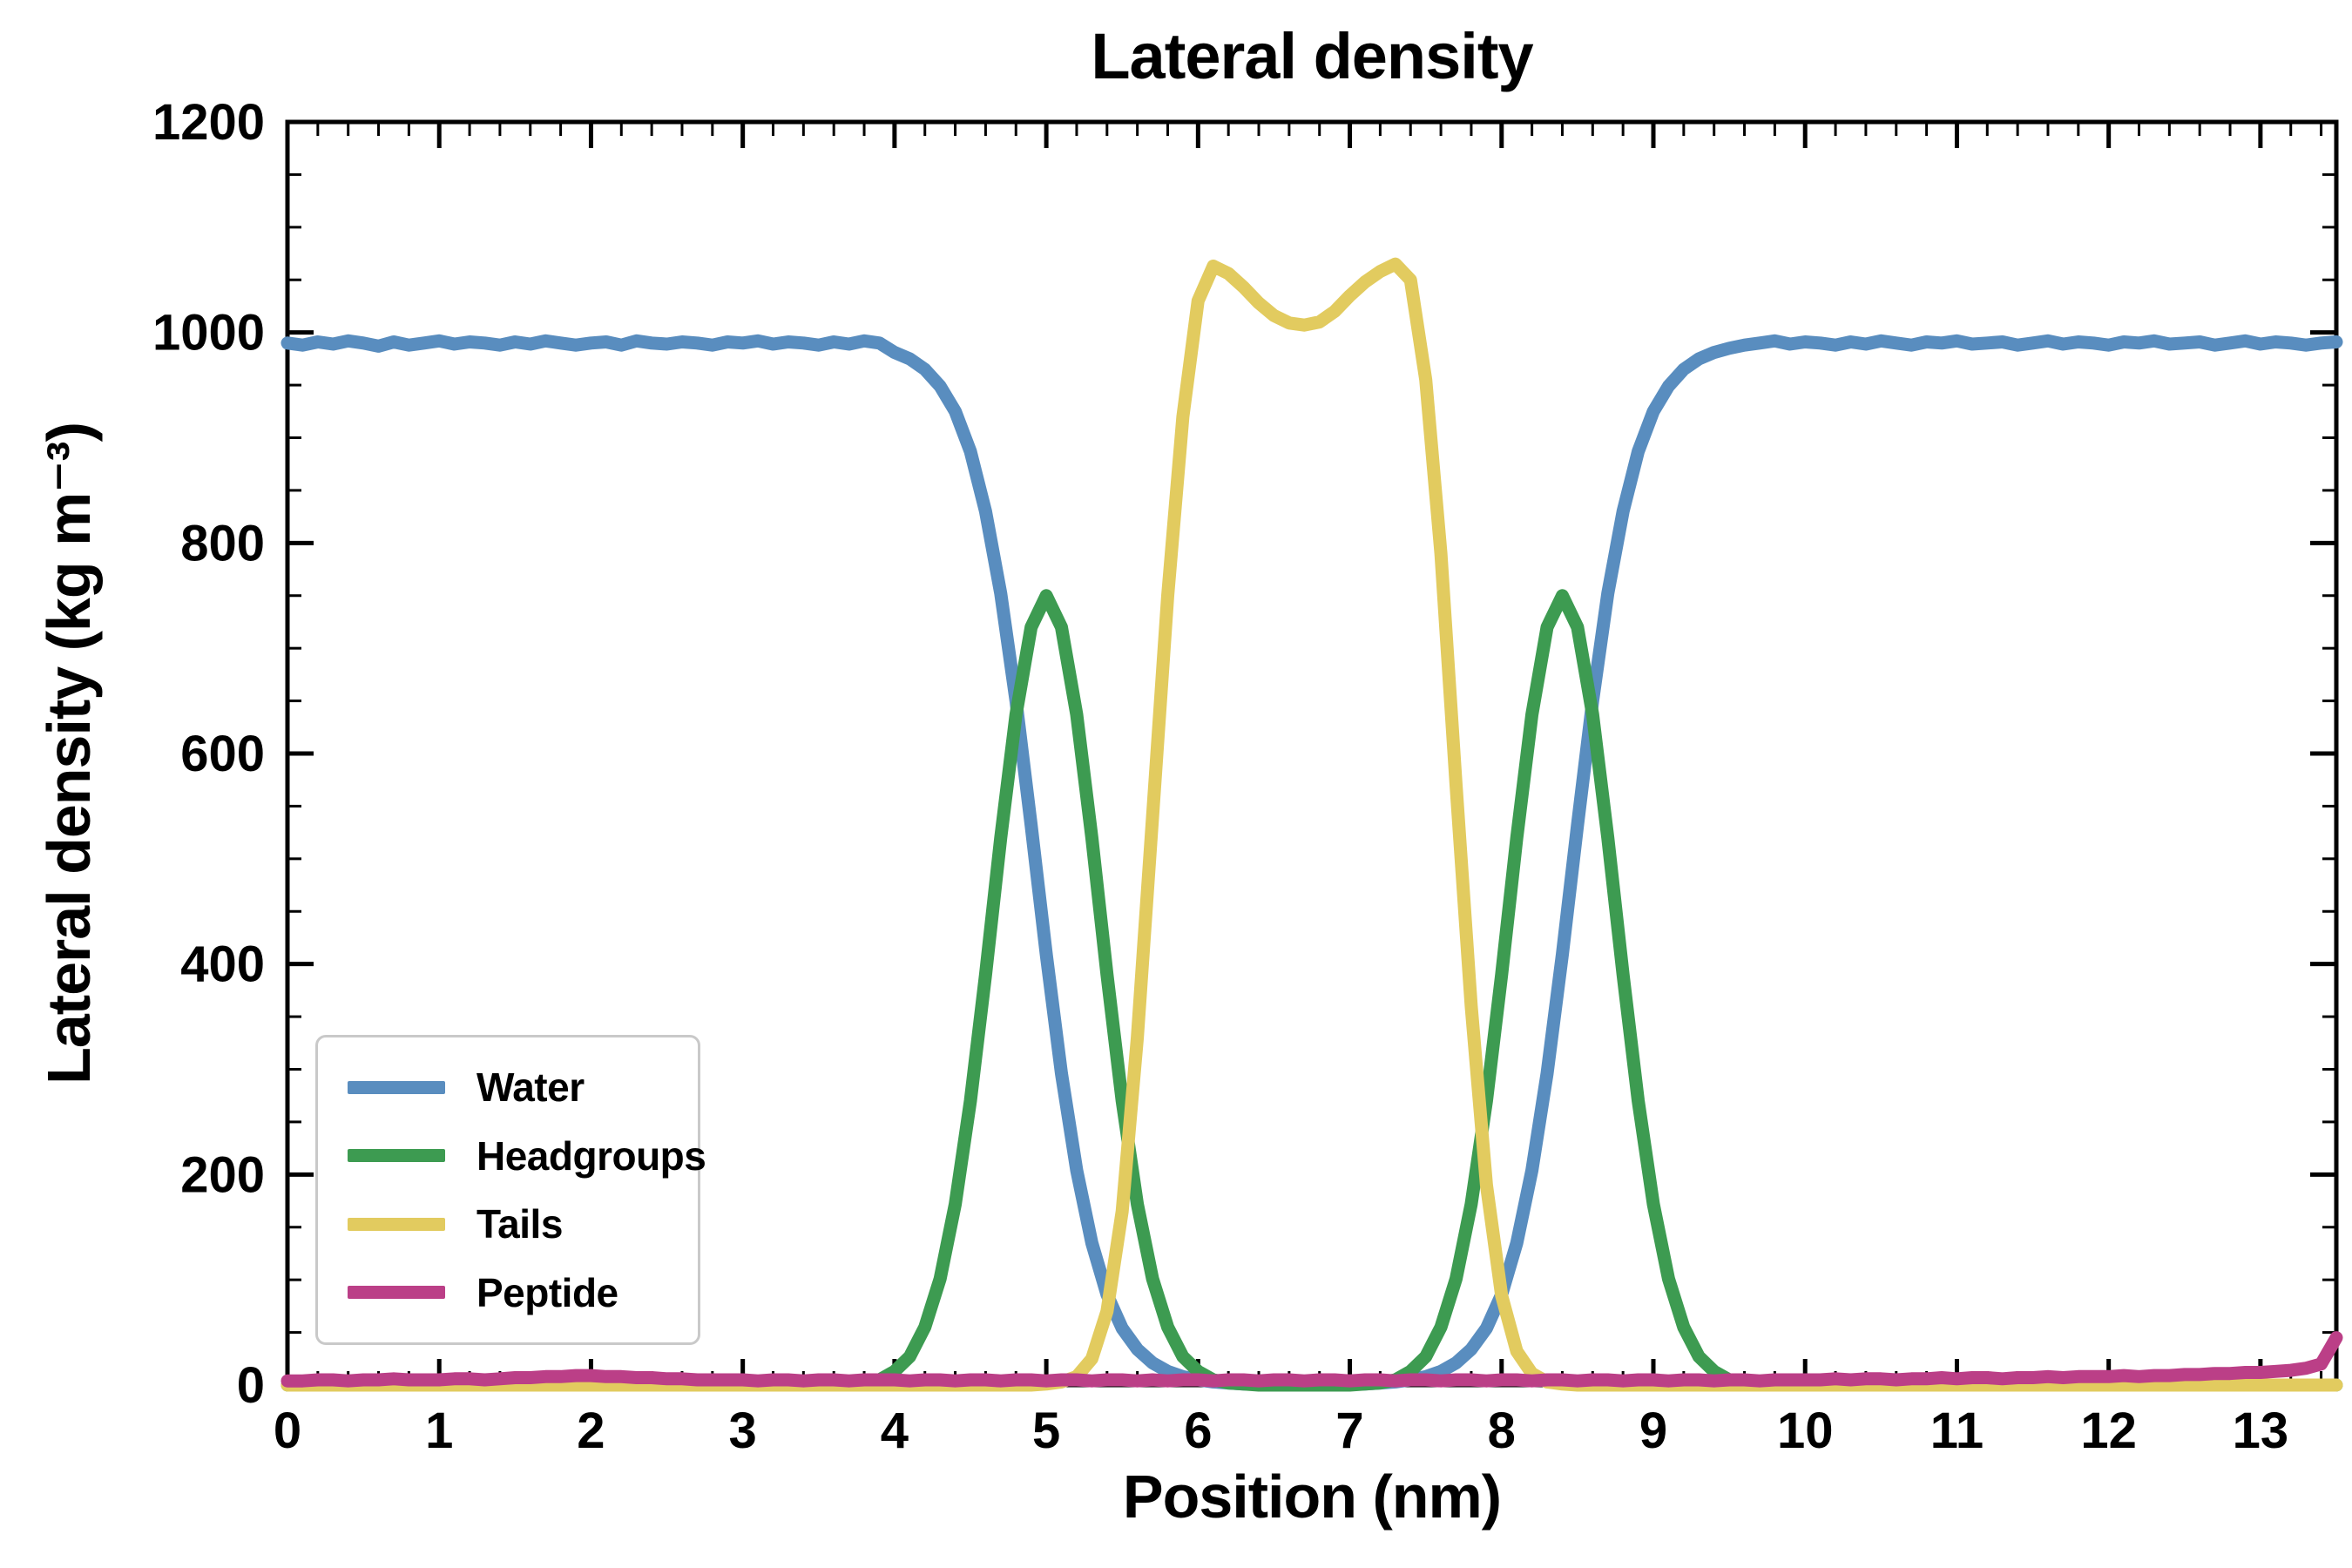  I want to click on legend-label-tails: Tails, so click(519, 1224).